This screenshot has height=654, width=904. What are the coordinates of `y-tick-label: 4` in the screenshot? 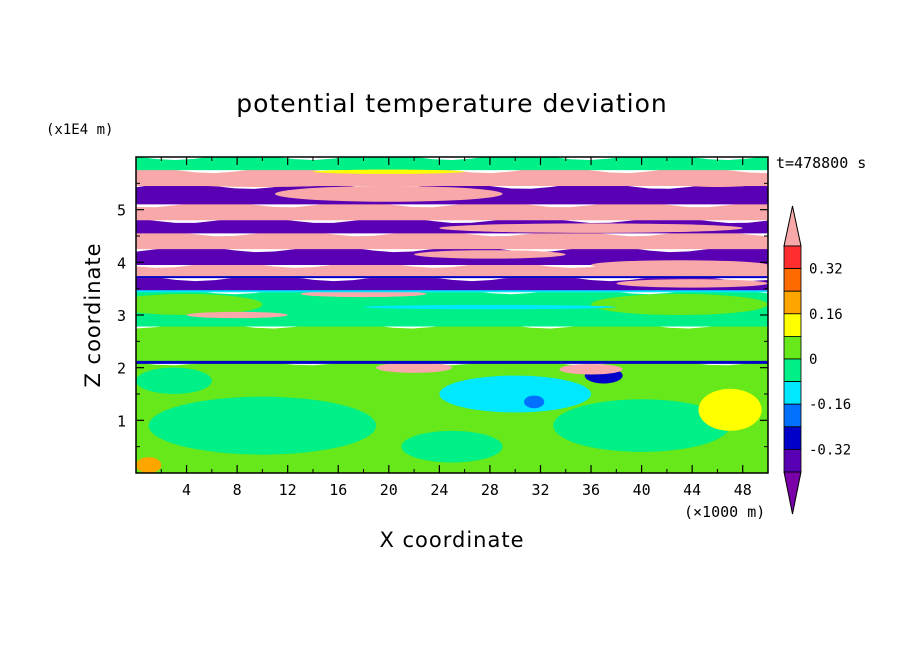 It's located at (121, 263).